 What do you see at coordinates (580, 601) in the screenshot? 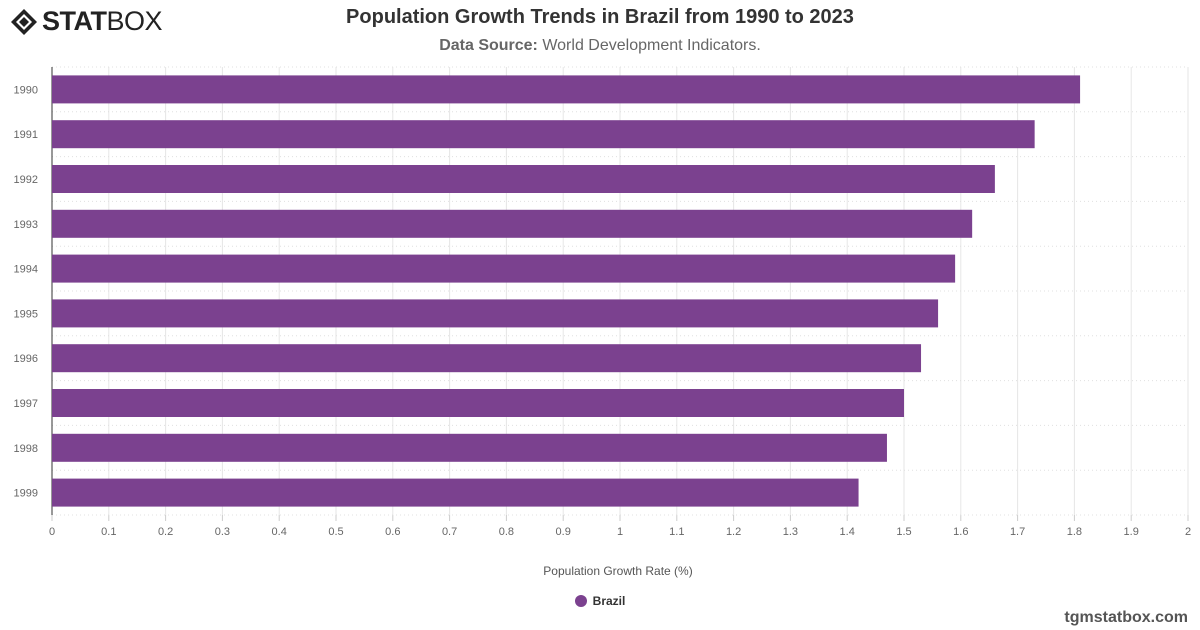
I see `legend-marker-icon` at bounding box center [580, 601].